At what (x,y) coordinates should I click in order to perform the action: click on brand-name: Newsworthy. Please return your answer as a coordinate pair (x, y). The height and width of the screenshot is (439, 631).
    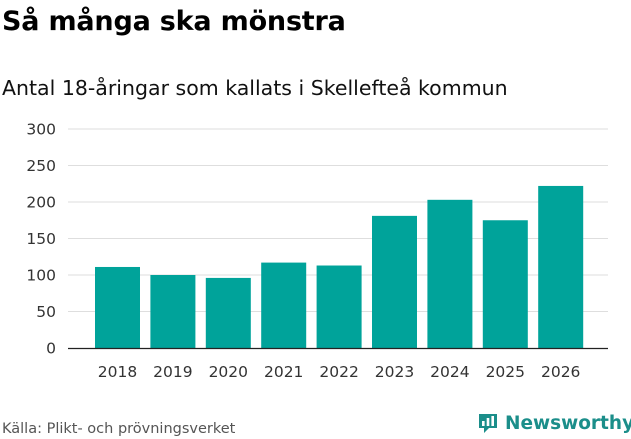
    Looking at the image, I should click on (568, 423).